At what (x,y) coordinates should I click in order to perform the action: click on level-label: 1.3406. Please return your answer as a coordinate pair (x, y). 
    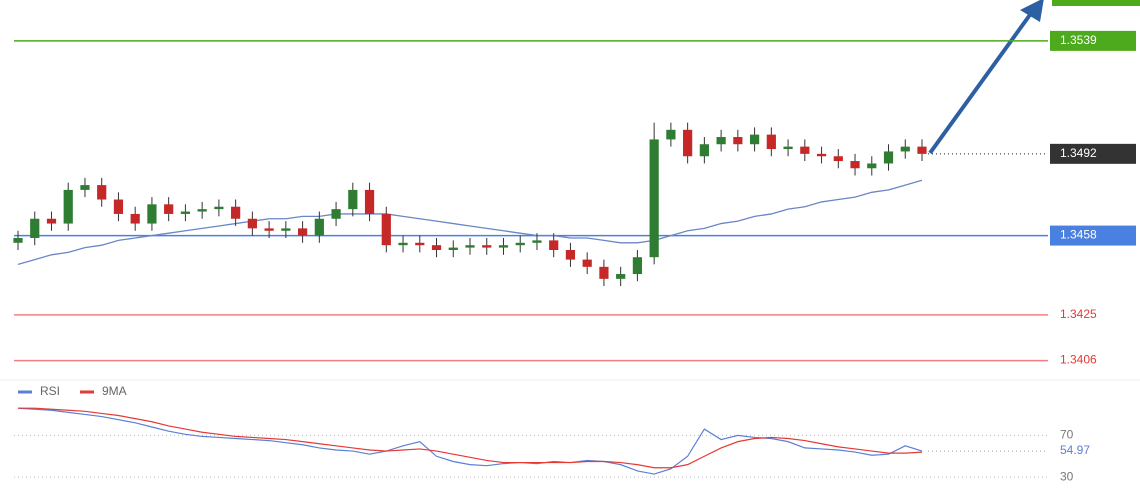
    Looking at the image, I should click on (1078, 360).